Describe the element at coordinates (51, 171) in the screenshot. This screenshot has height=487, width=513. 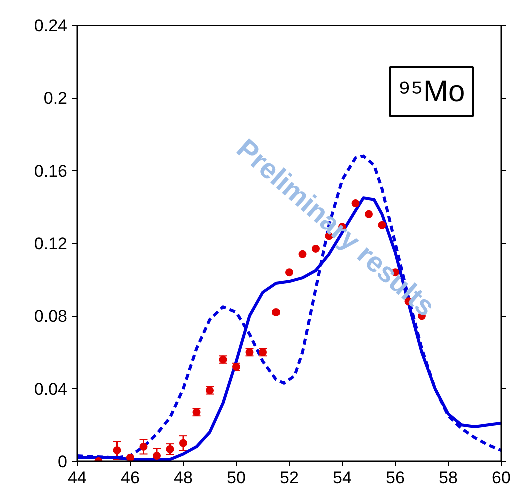
I see `y-tick-label: 0.16` at that location.